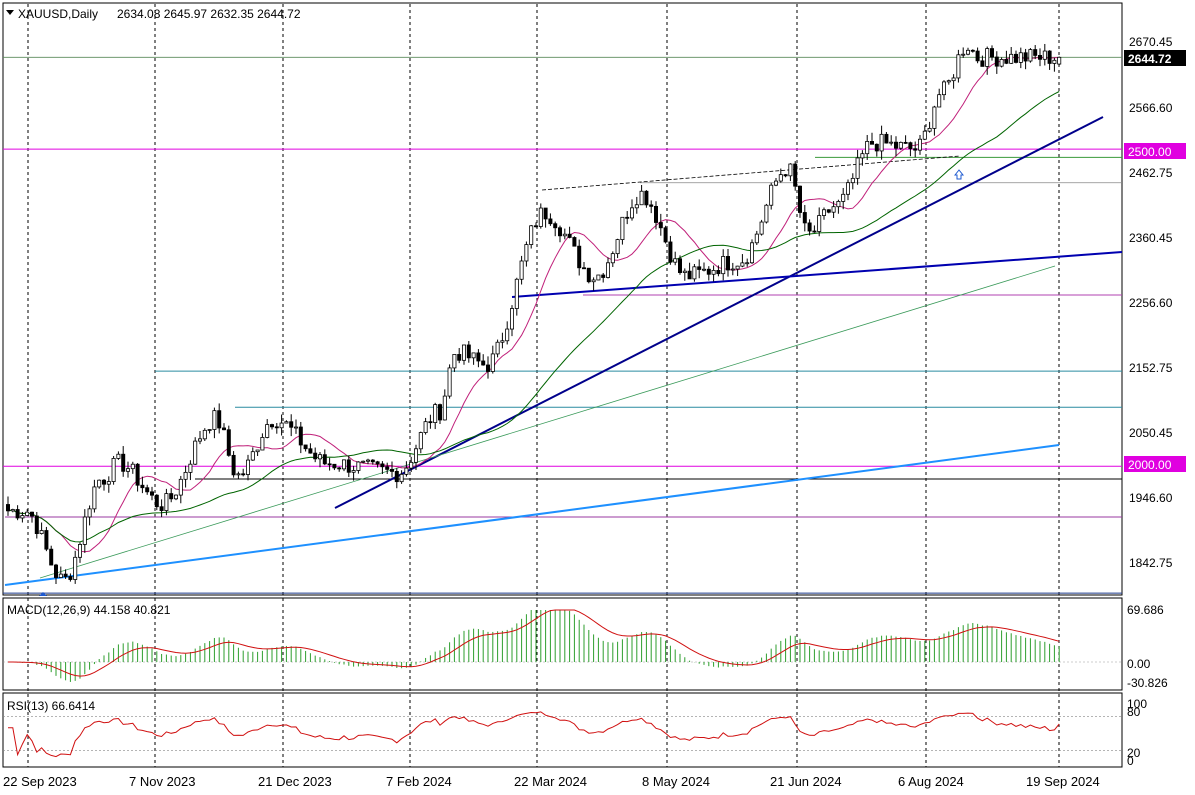 This screenshot has width=1195, height=795. What do you see at coordinates (51, 706) in the screenshot?
I see `rsi-label: RSI(13) 66.6414` at bounding box center [51, 706].